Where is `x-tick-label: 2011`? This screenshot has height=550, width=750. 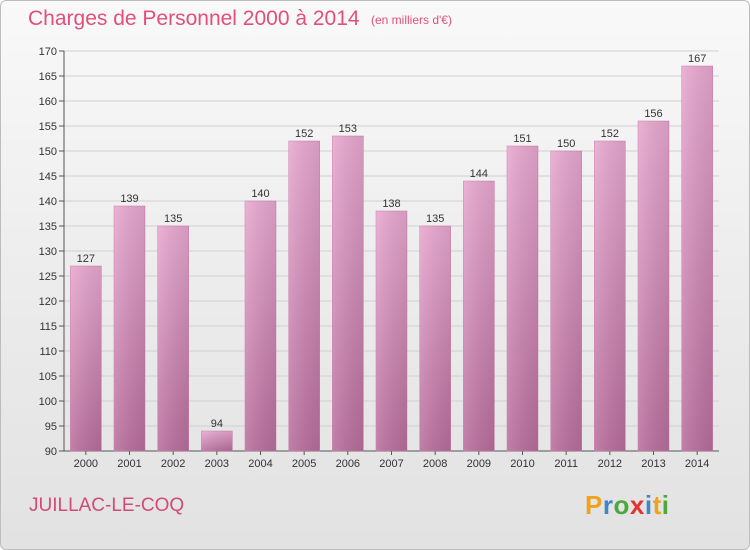
x-tick-label: 2011 is located at coordinates (566, 464).